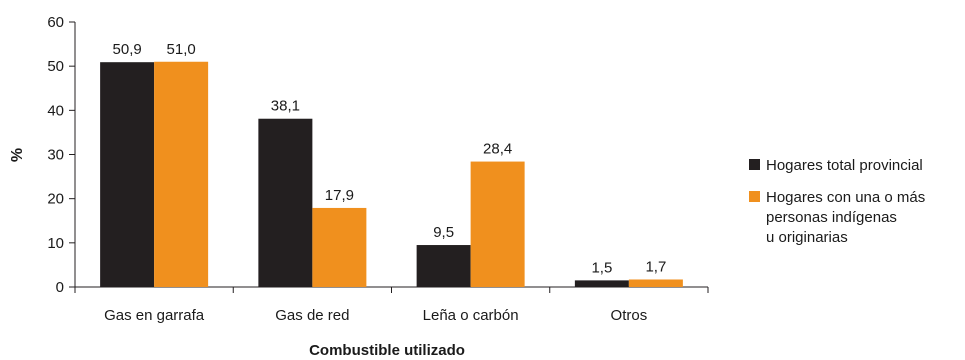  Describe the element at coordinates (55, 22) in the screenshot. I see `y-tick-label: 60` at that location.